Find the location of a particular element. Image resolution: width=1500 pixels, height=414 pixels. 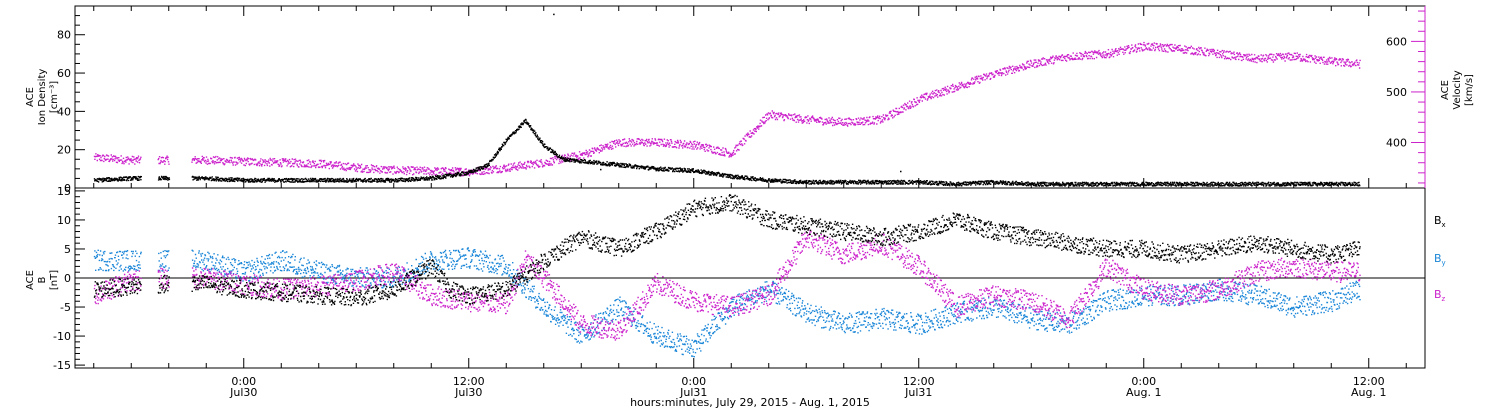

top-left-tick-label-2: 40 is located at coordinates (64, 111).